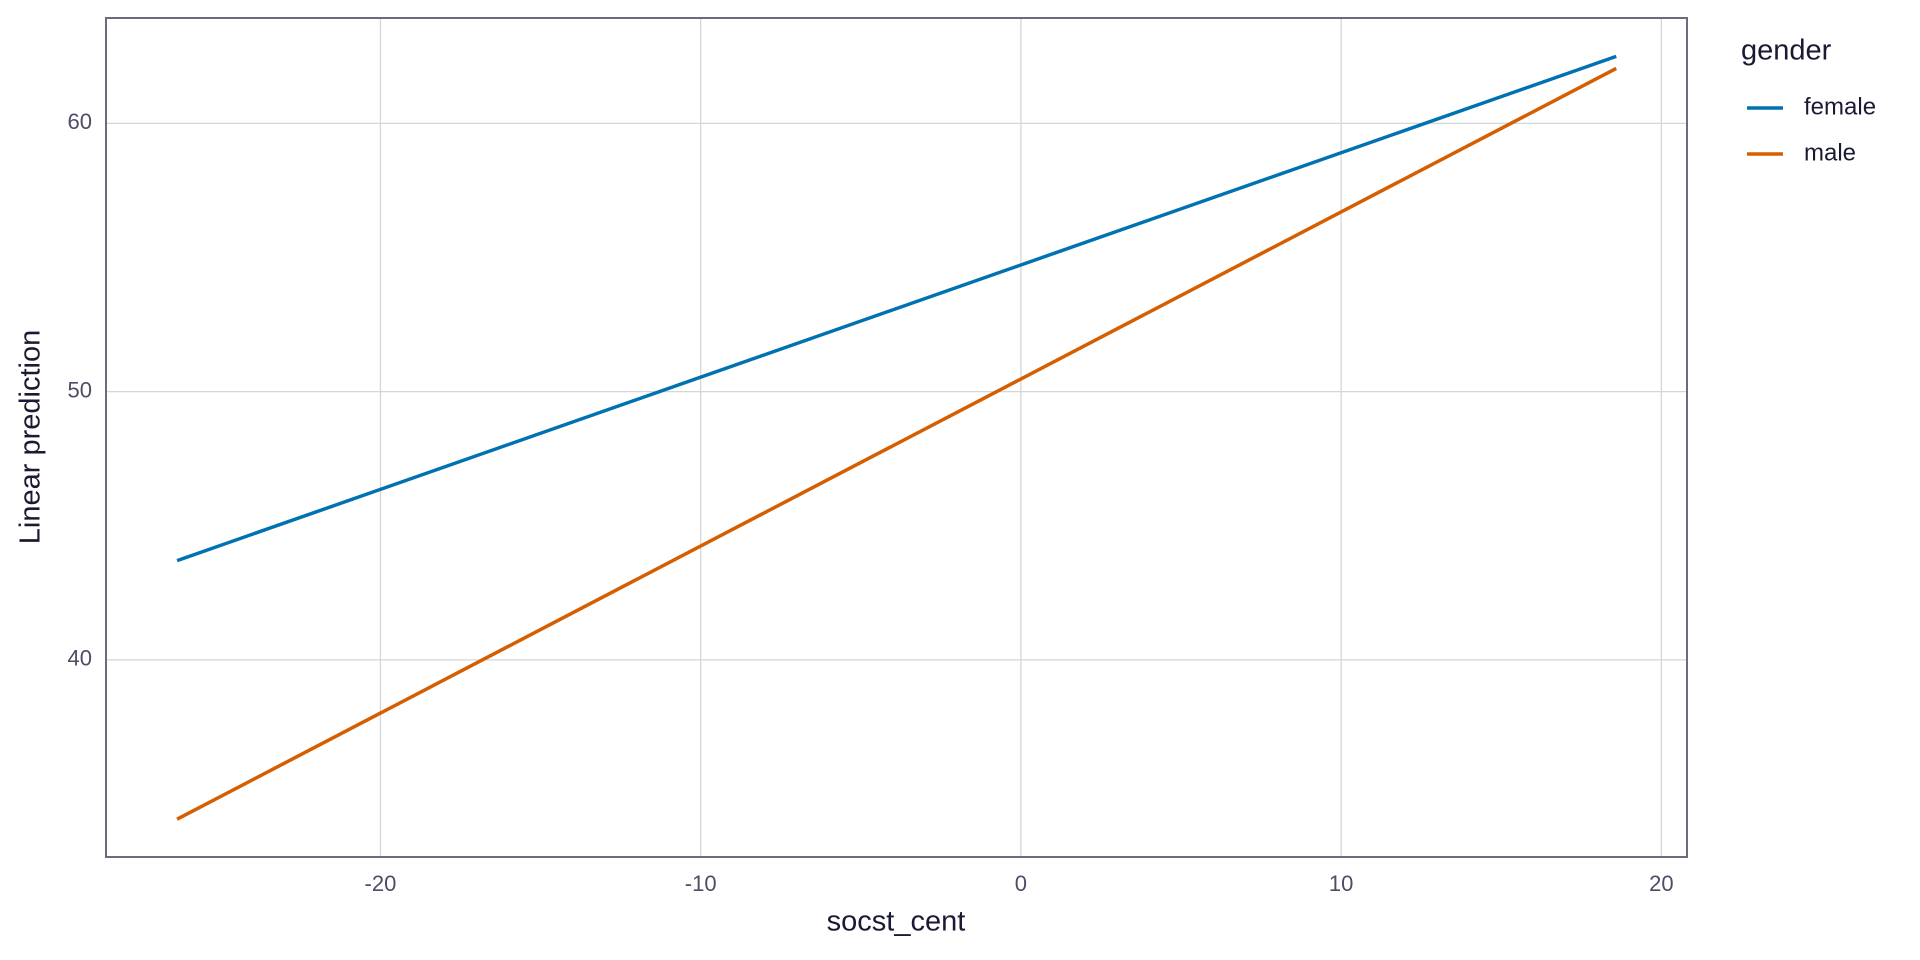  I want to click on y-tick-label: 40, so click(80, 658).